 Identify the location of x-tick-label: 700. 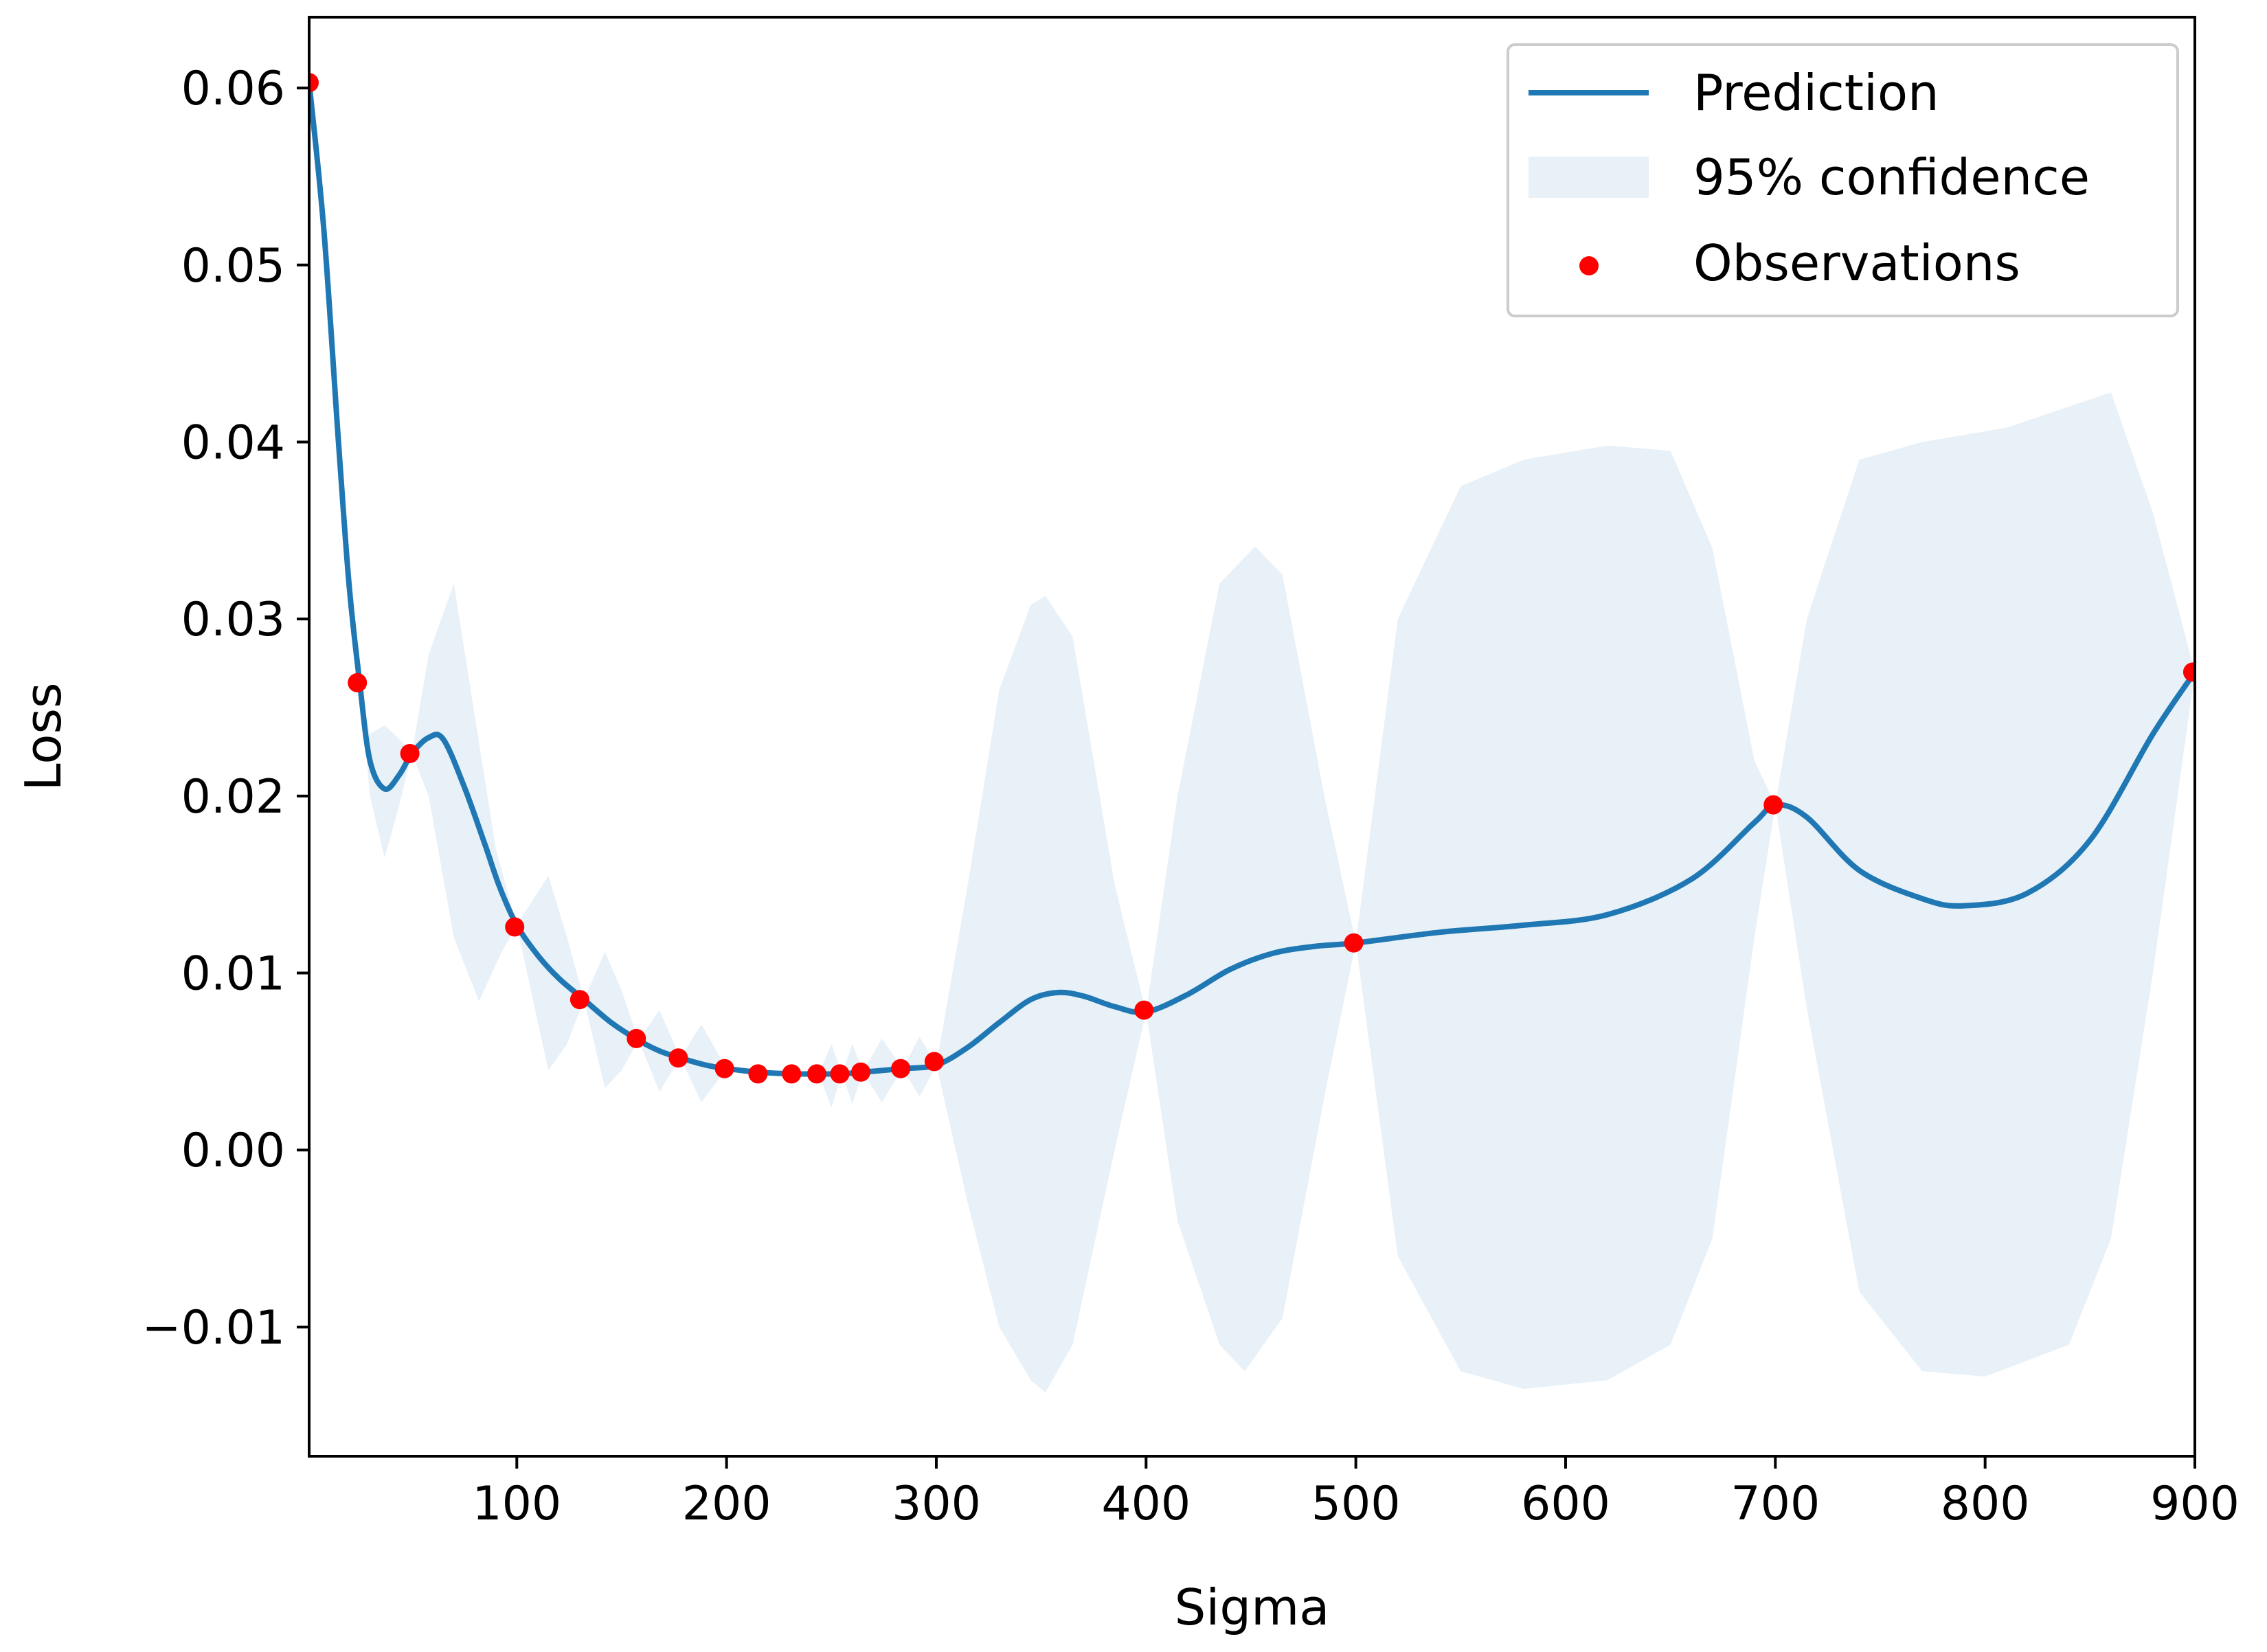
(1775, 1504).